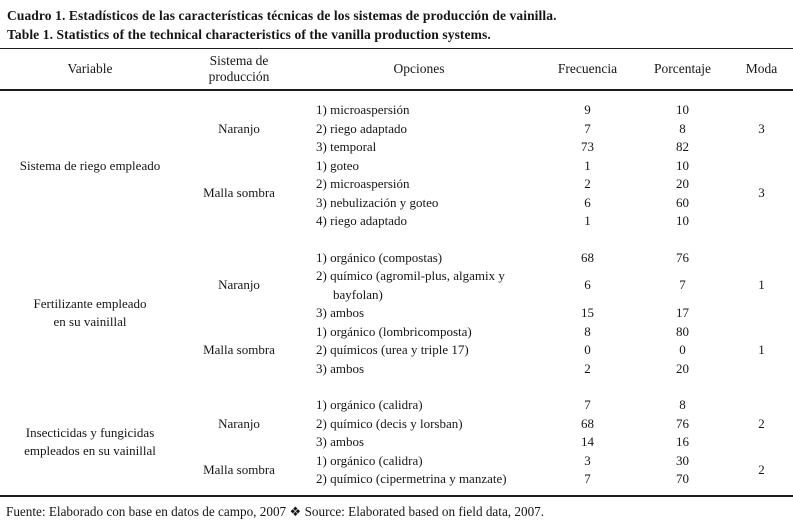 This screenshot has width=793, height=521. I want to click on percentage-value: 82, so click(682, 146).